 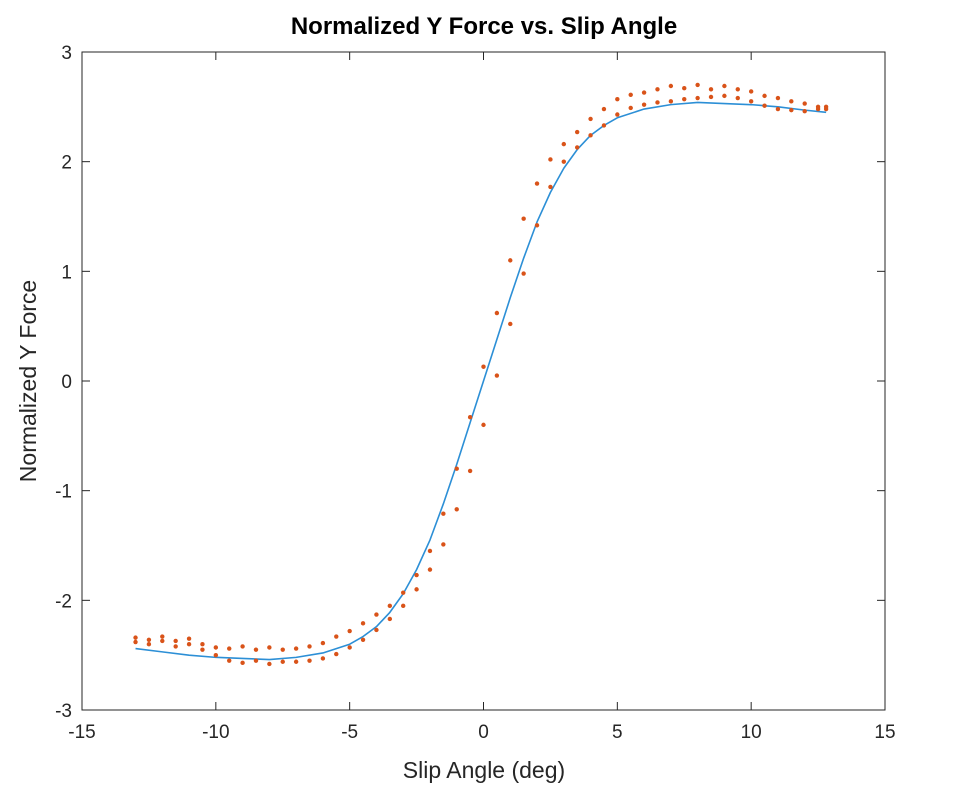 What do you see at coordinates (66, 53) in the screenshot?
I see `y-tick-label: 3` at bounding box center [66, 53].